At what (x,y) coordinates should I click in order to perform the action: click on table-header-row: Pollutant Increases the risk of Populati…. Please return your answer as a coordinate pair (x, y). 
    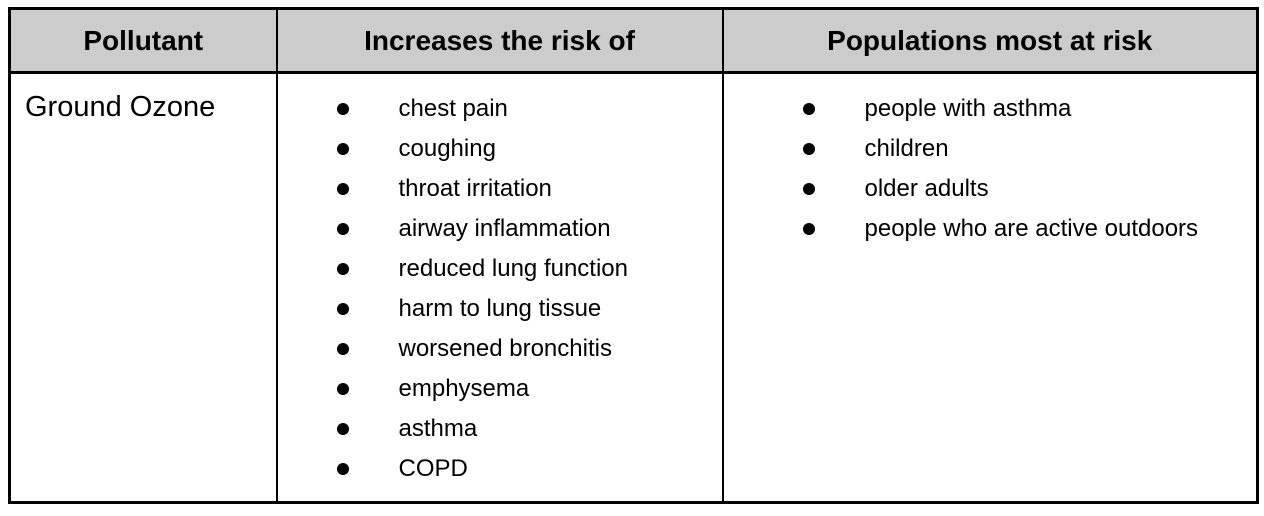
    Looking at the image, I should click on (633, 40).